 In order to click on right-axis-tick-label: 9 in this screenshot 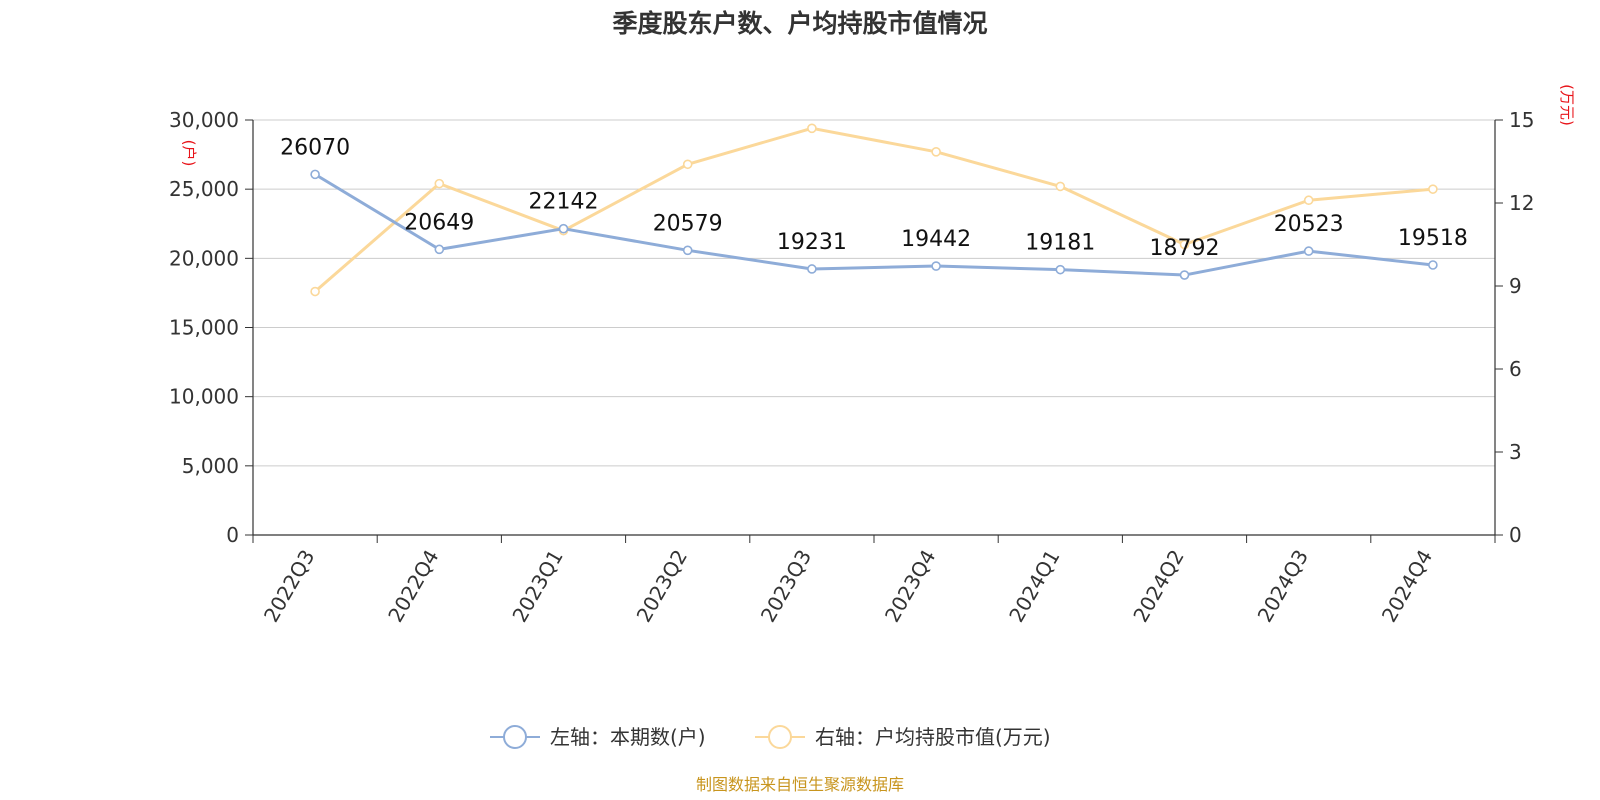, I will do `click(1515, 286)`.